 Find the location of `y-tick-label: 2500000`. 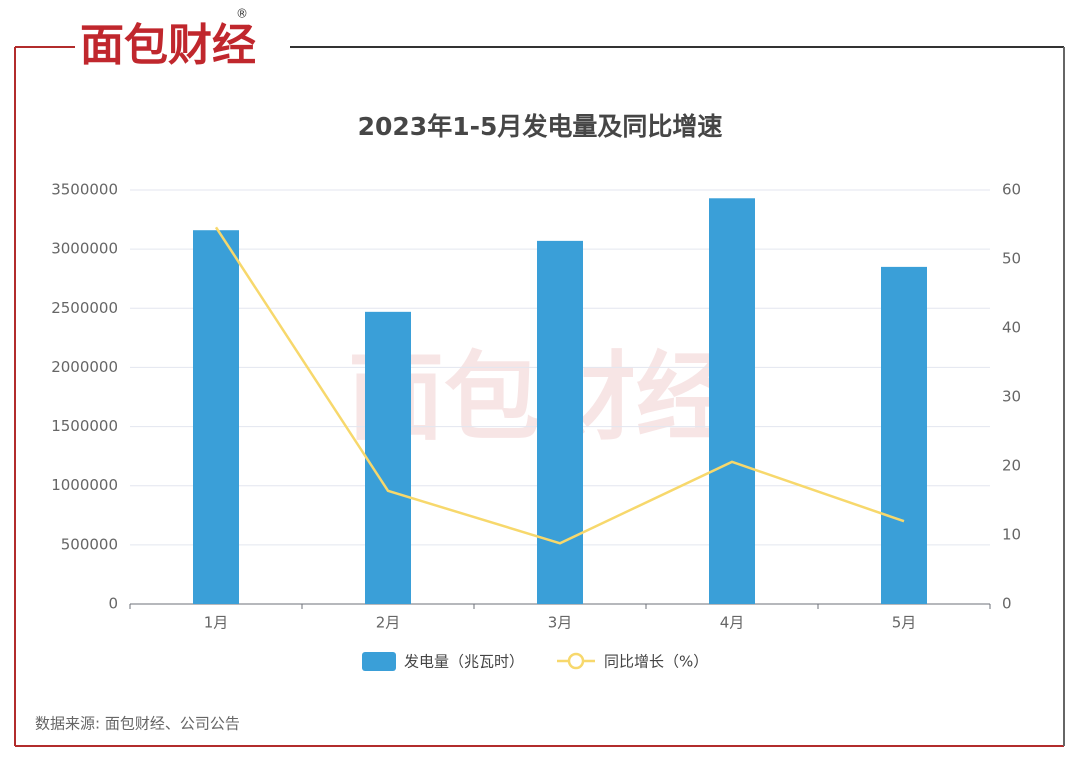

y-tick-label: 2500000 is located at coordinates (84, 308).